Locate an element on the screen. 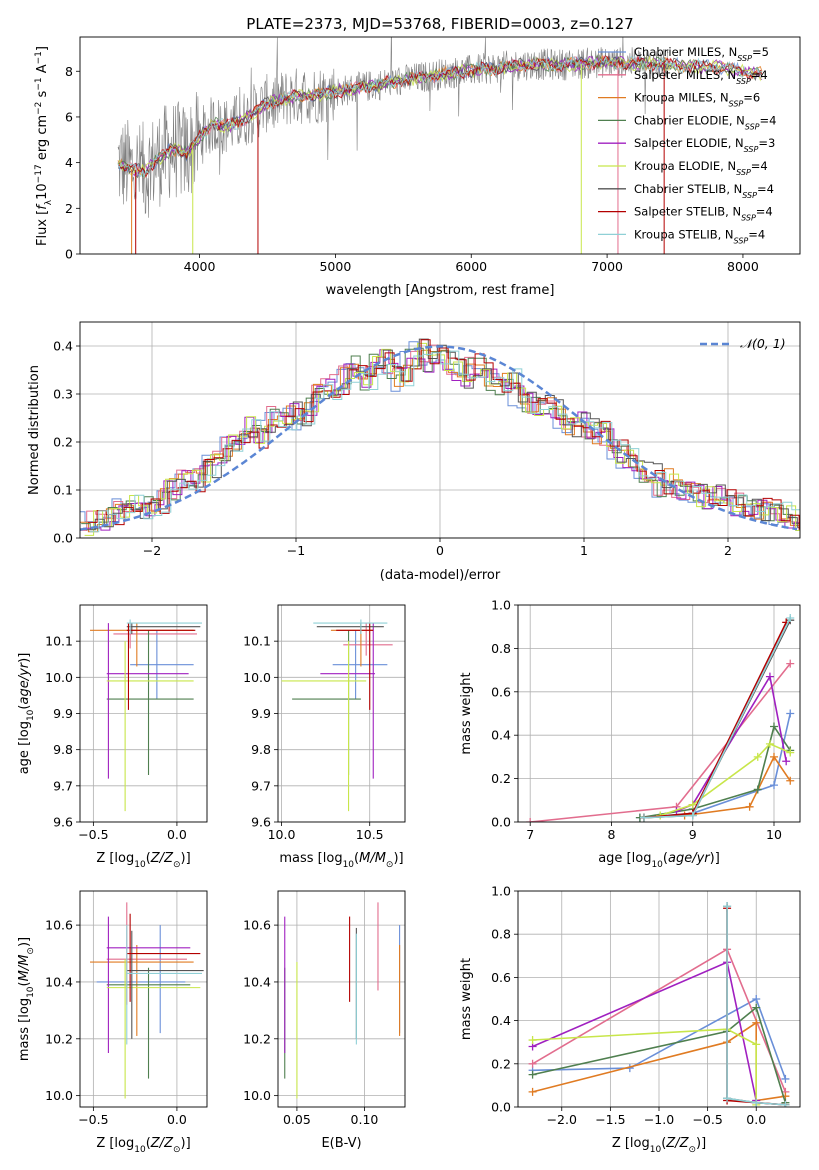 This screenshot has width=819, height=1170. x-tick-label: 0 is located at coordinates (440, 550).